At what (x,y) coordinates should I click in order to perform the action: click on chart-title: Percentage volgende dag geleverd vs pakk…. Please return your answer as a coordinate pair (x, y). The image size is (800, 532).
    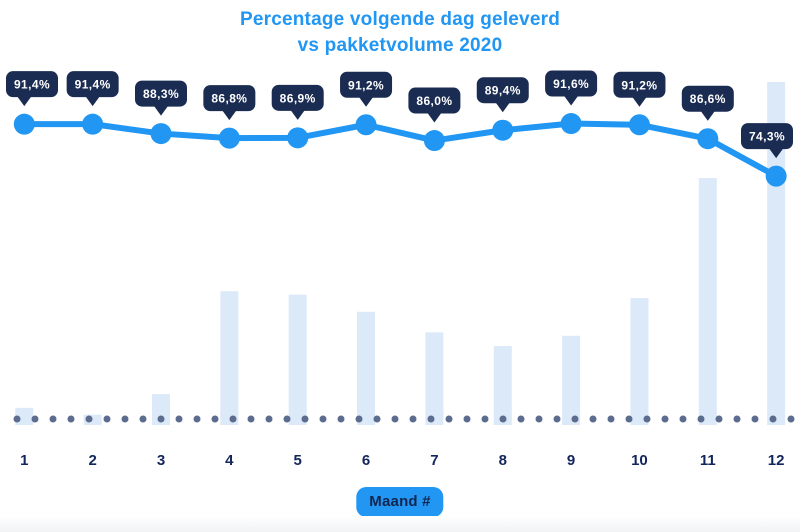
    Looking at the image, I should click on (400, 33).